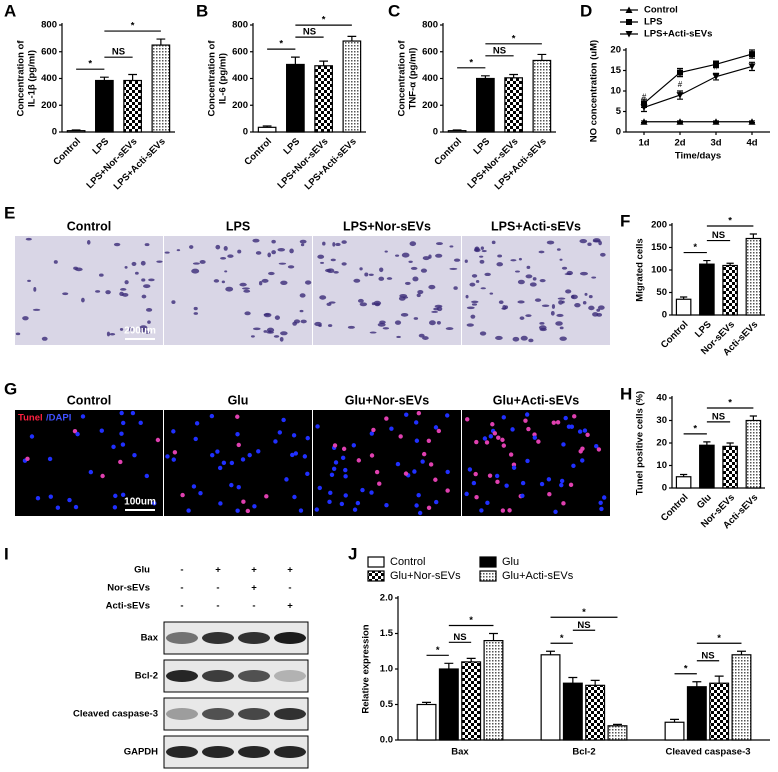 The width and height of the screenshot is (778, 772). Describe the element at coordinates (430, 25) in the screenshot. I see `y-tick-label: 800` at that location.